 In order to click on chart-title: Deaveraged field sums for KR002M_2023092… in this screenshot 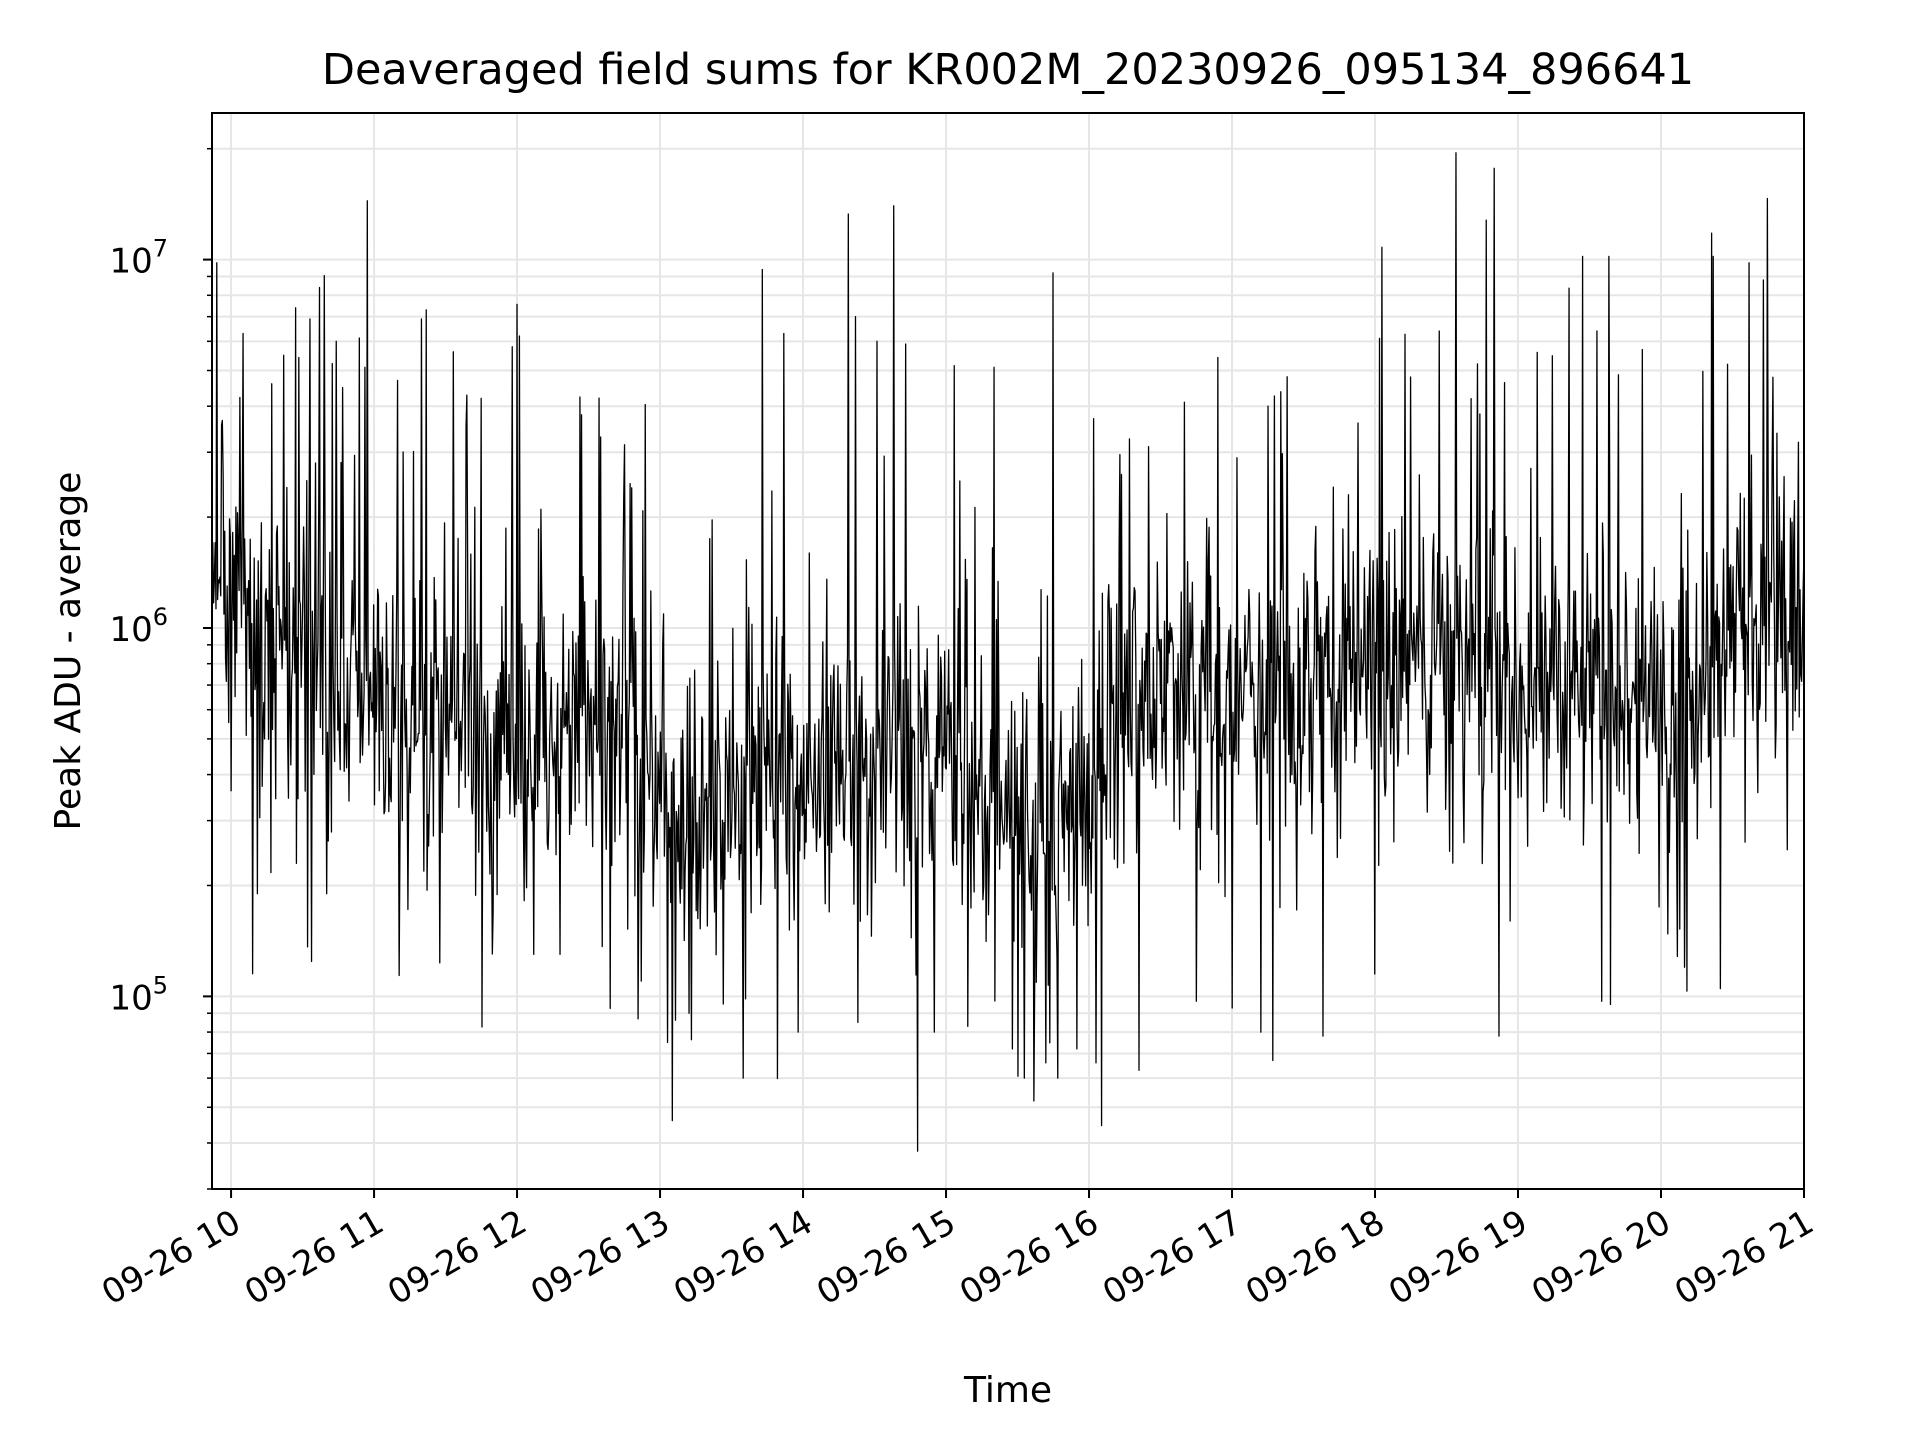, I will do `click(1008, 70)`.